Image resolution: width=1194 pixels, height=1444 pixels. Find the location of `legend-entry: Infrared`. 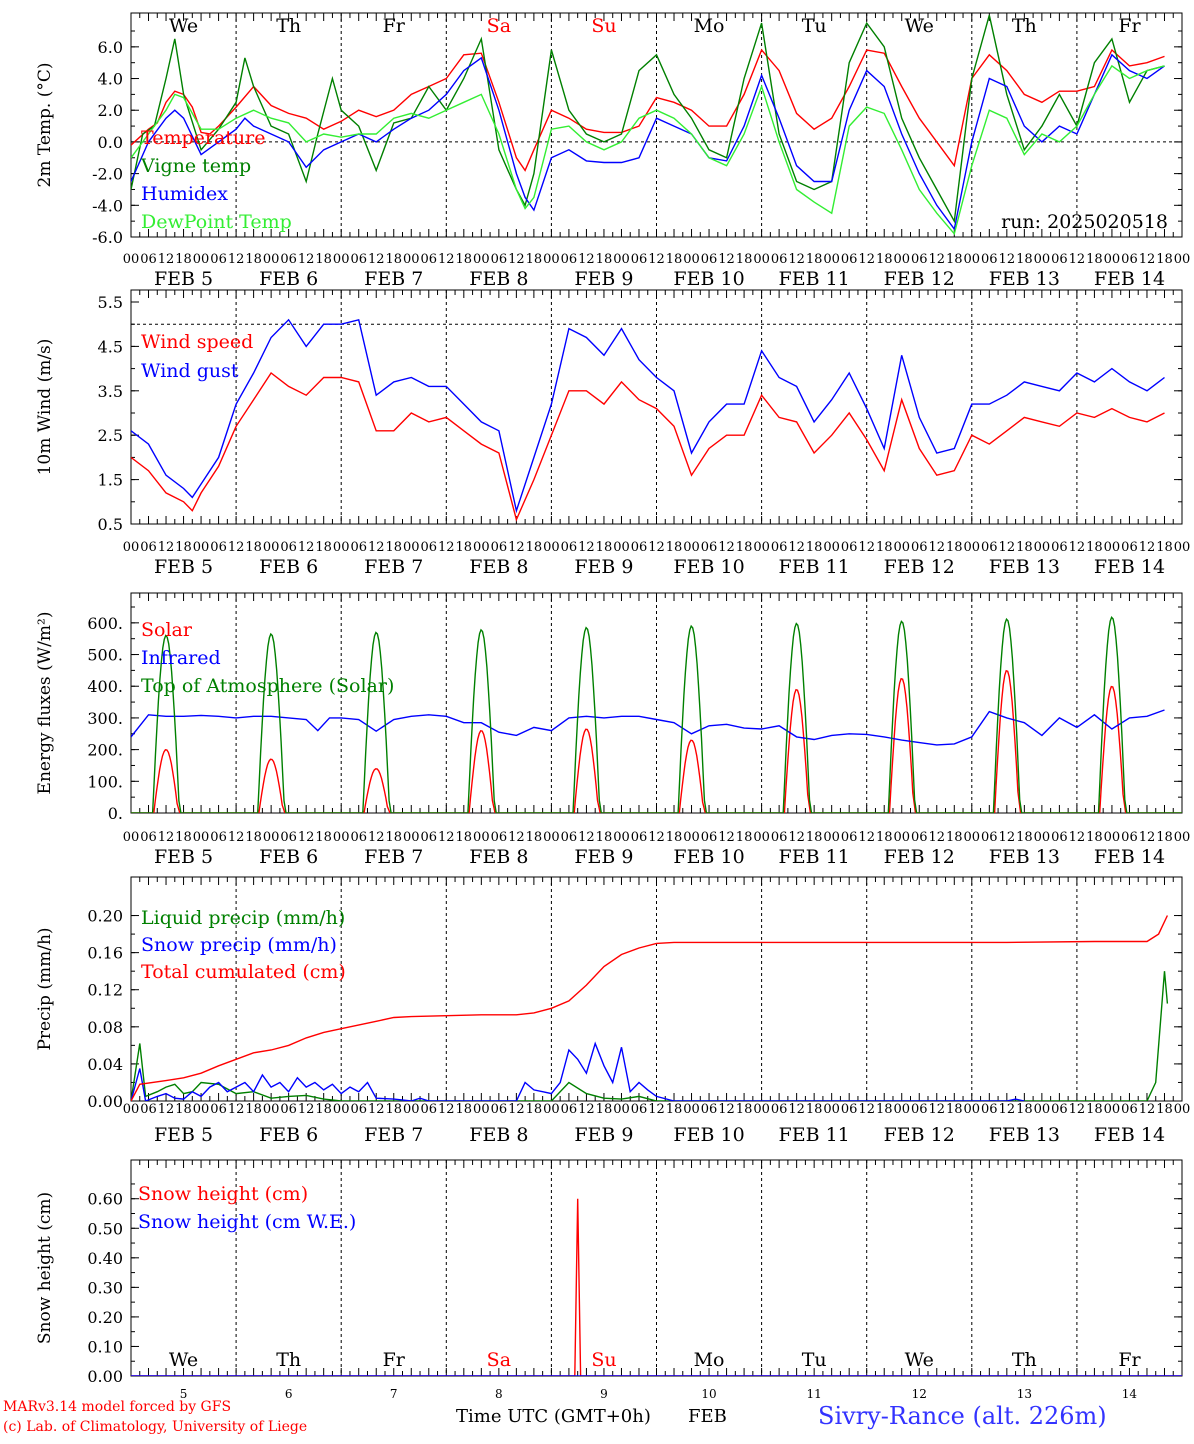

legend-entry: Infrared is located at coordinates (181, 658).